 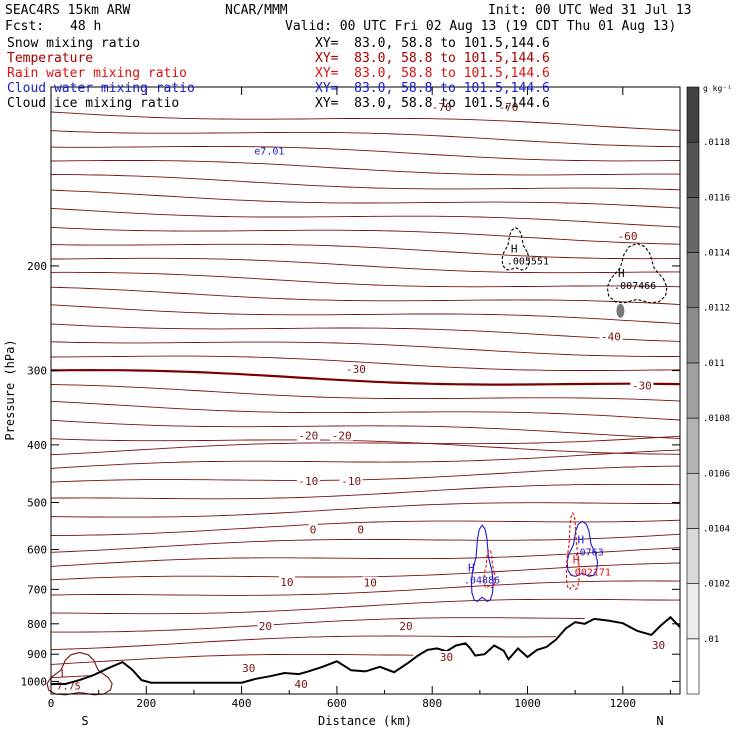 What do you see at coordinates (37, 589) in the screenshot?
I see `y-tick-label: 700` at bounding box center [37, 589].